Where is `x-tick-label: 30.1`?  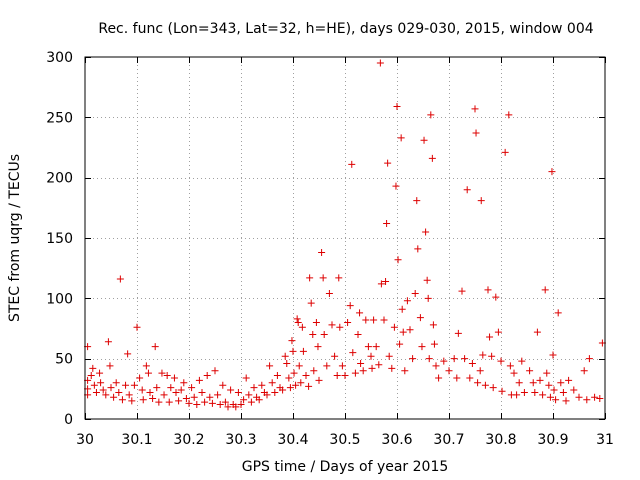
x-tick-label: 30.1 is located at coordinates (136, 440).